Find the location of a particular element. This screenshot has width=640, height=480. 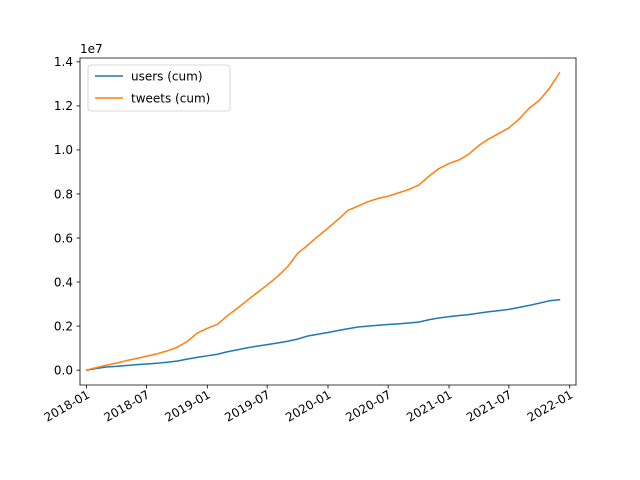

y-tick-label: 0.6 is located at coordinates (63, 238).